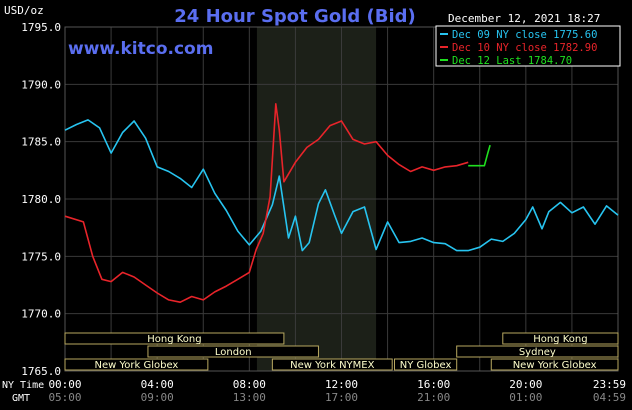  I want to click on nytime-tick-label: 16:00, so click(433, 384).